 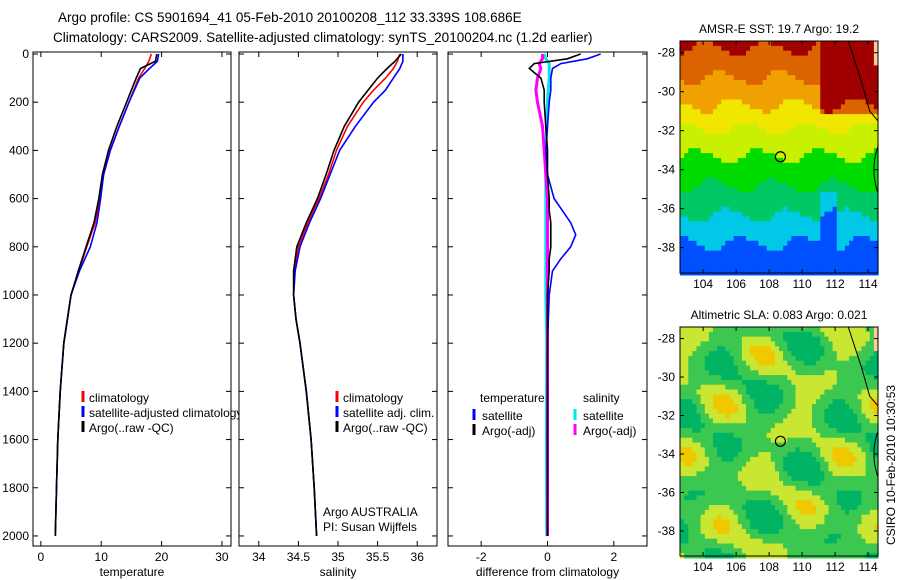 I want to click on series-line-argo-raw-qc-, so click(x=347, y=295).